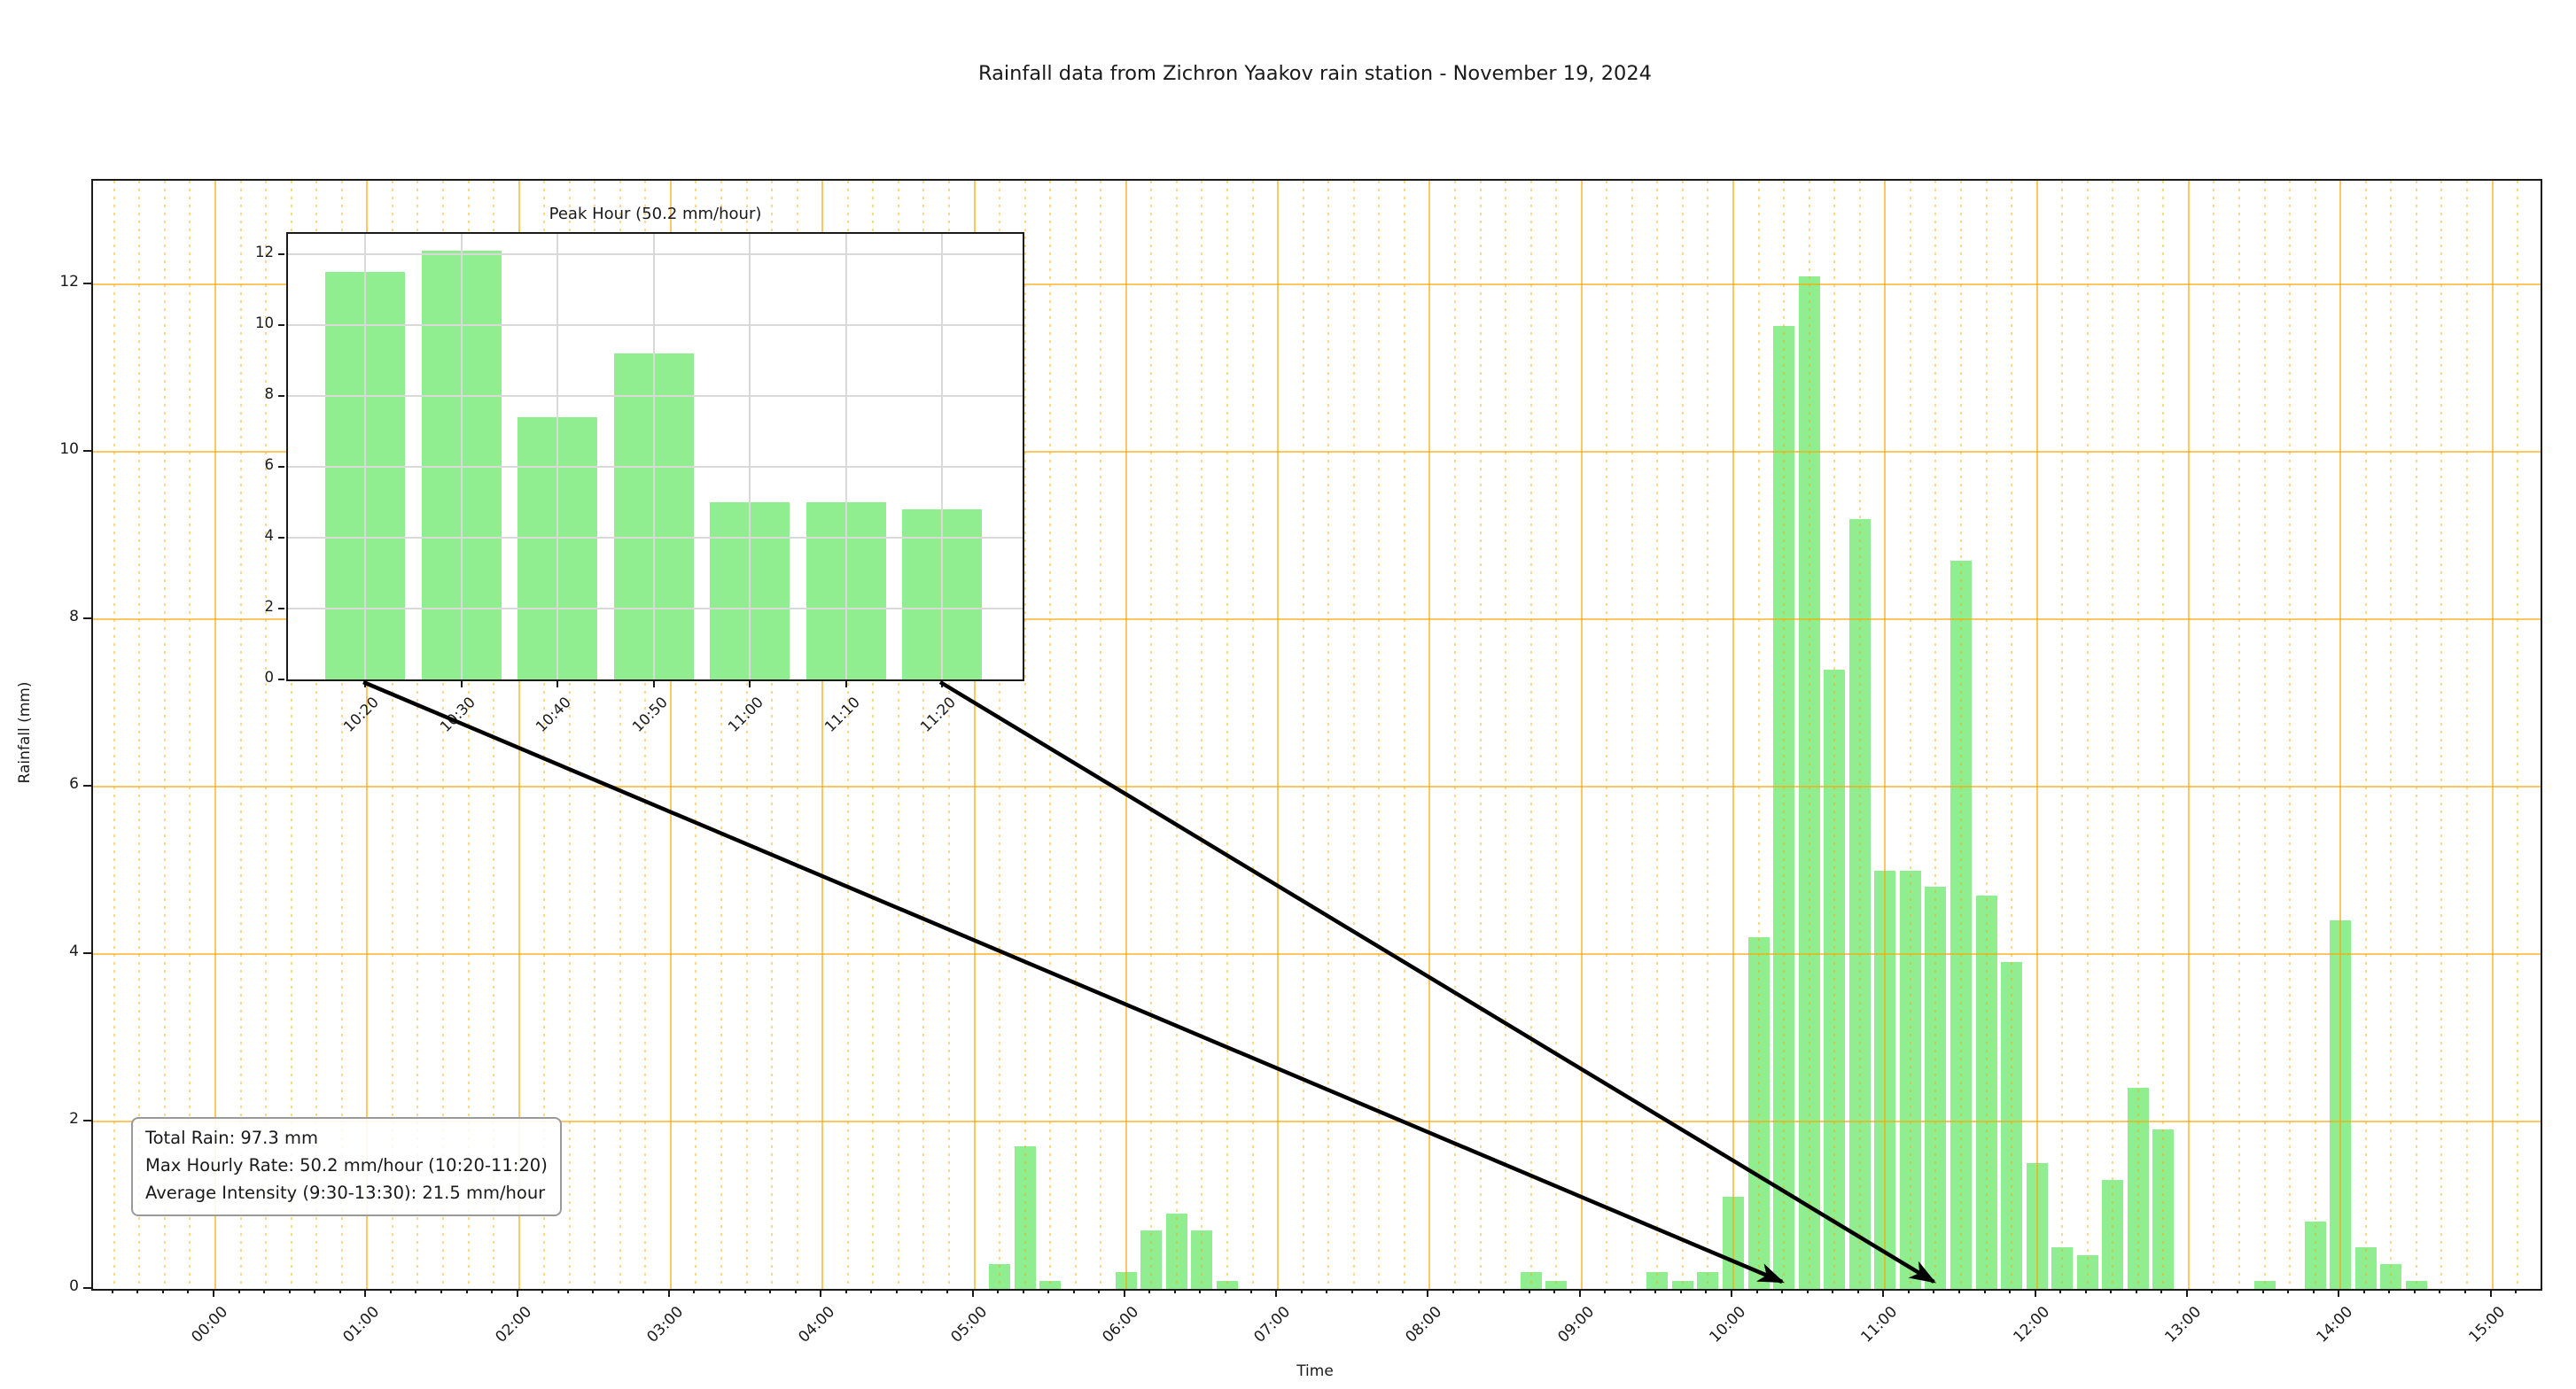  Describe the element at coordinates (513, 1324) in the screenshot. I see `x-tick-label-02:00: 02:00` at that location.